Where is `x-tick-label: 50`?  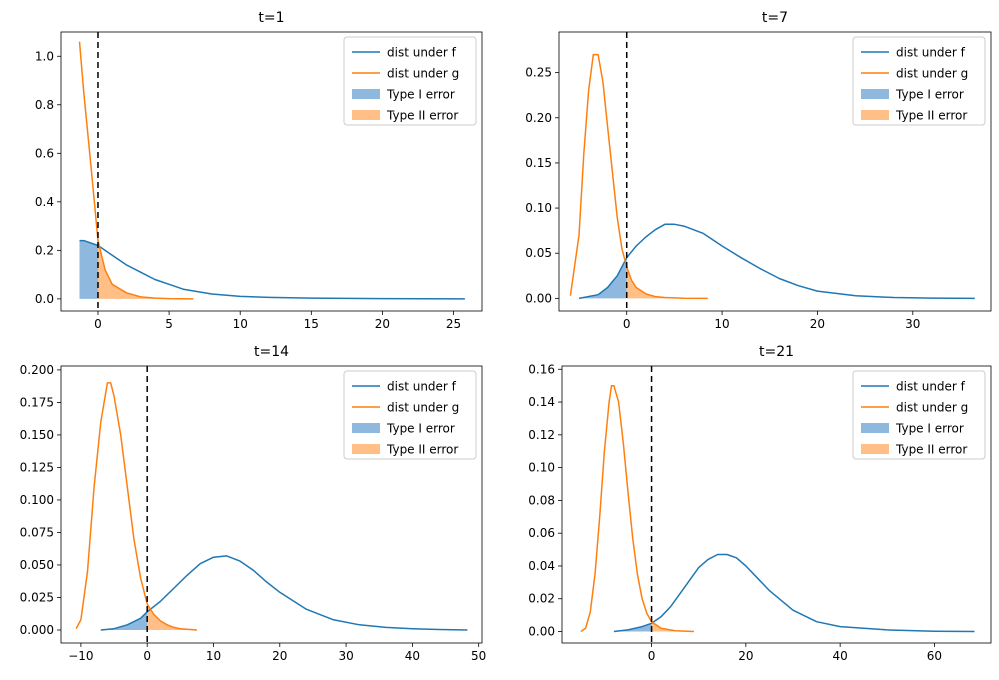
x-tick-label: 50 is located at coordinates (478, 656).